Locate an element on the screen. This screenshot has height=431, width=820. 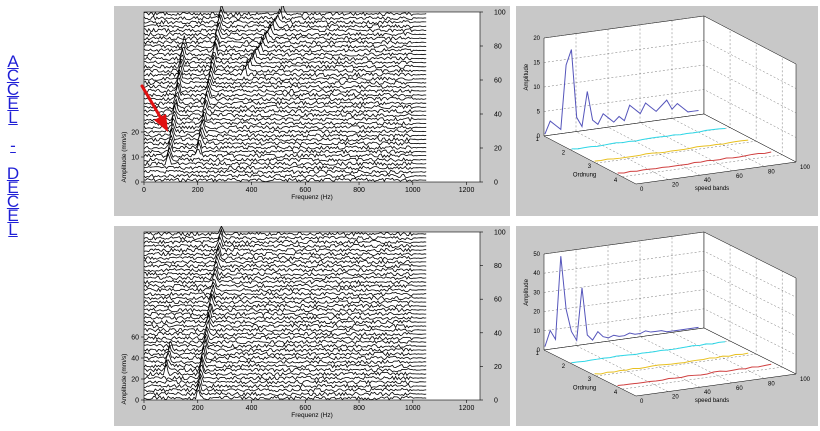
order-axis-label: Ordnung is located at coordinates (584, 388).